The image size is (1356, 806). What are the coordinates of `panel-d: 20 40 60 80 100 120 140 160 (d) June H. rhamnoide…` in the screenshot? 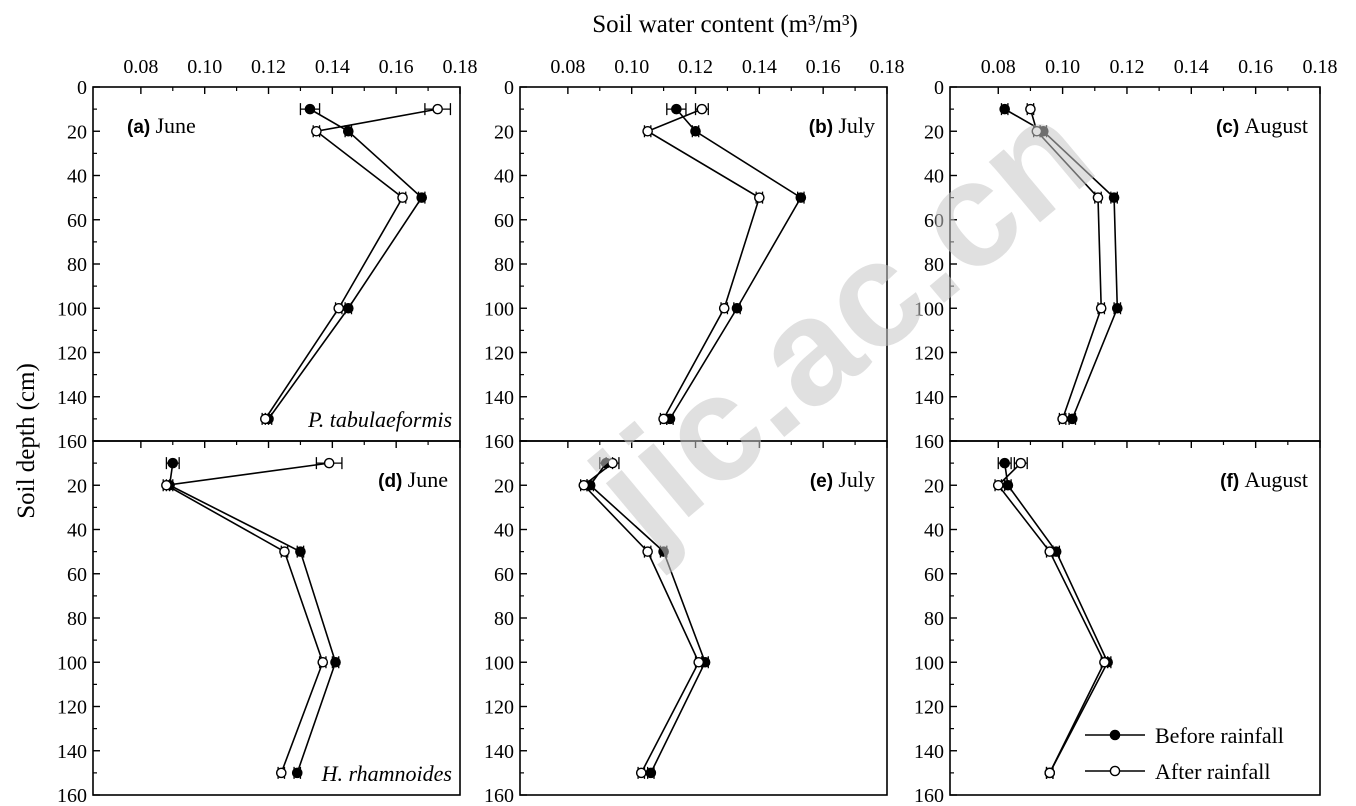 It's located at (259, 623).